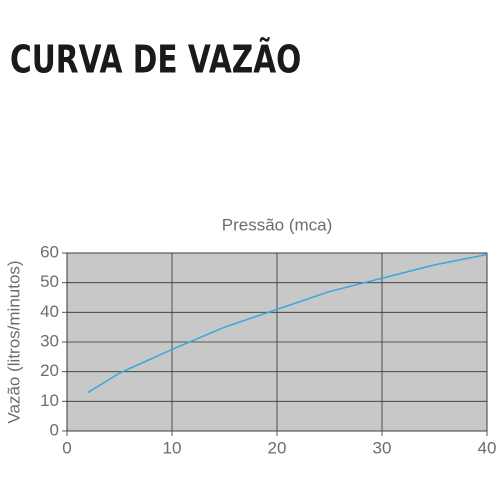  What do you see at coordinates (49, 370) in the screenshot?
I see `y-tick-label: 20` at bounding box center [49, 370].